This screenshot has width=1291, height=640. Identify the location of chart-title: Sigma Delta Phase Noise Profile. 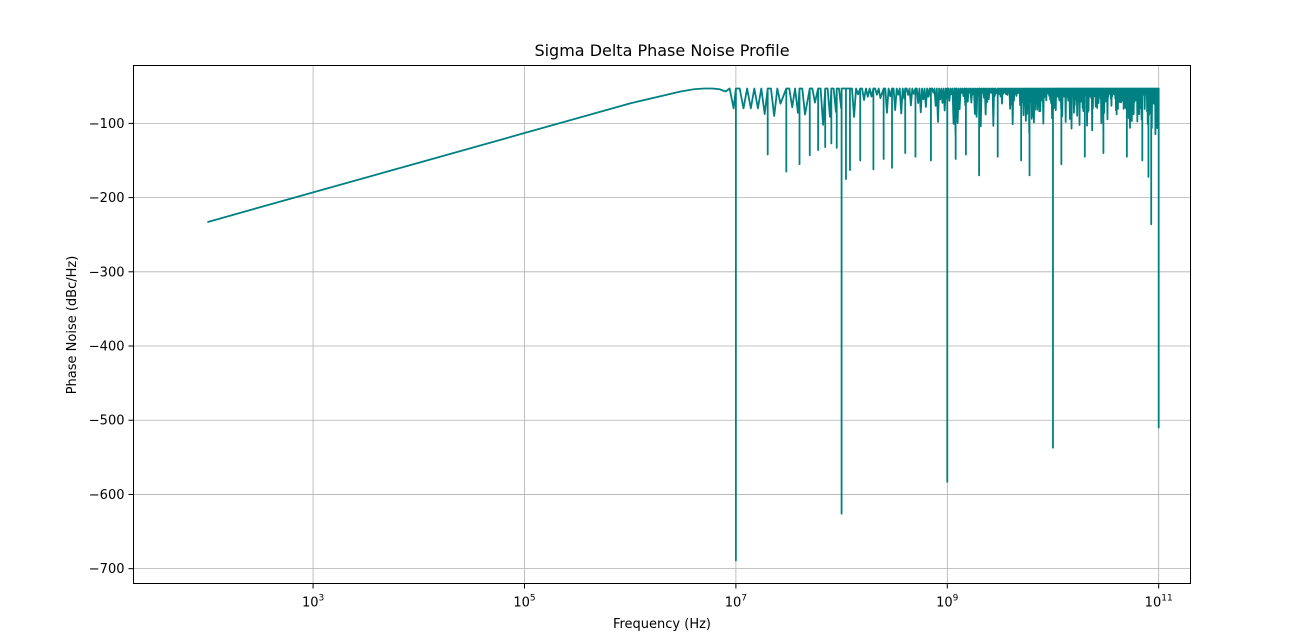
(661, 50).